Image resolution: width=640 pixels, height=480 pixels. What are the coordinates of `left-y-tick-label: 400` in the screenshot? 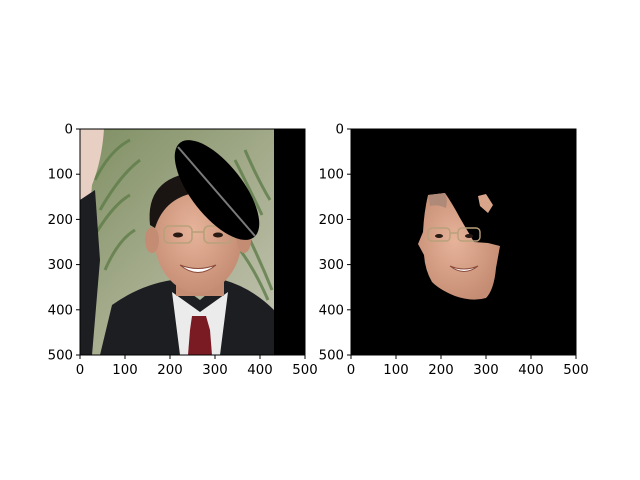 It's located at (60, 310).